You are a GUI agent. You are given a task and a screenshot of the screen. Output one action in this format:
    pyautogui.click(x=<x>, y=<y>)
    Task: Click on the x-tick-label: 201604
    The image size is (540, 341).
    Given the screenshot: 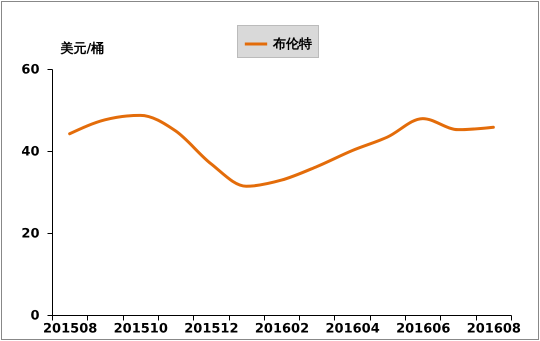 What is the action you would take?
    pyautogui.click(x=352, y=329)
    